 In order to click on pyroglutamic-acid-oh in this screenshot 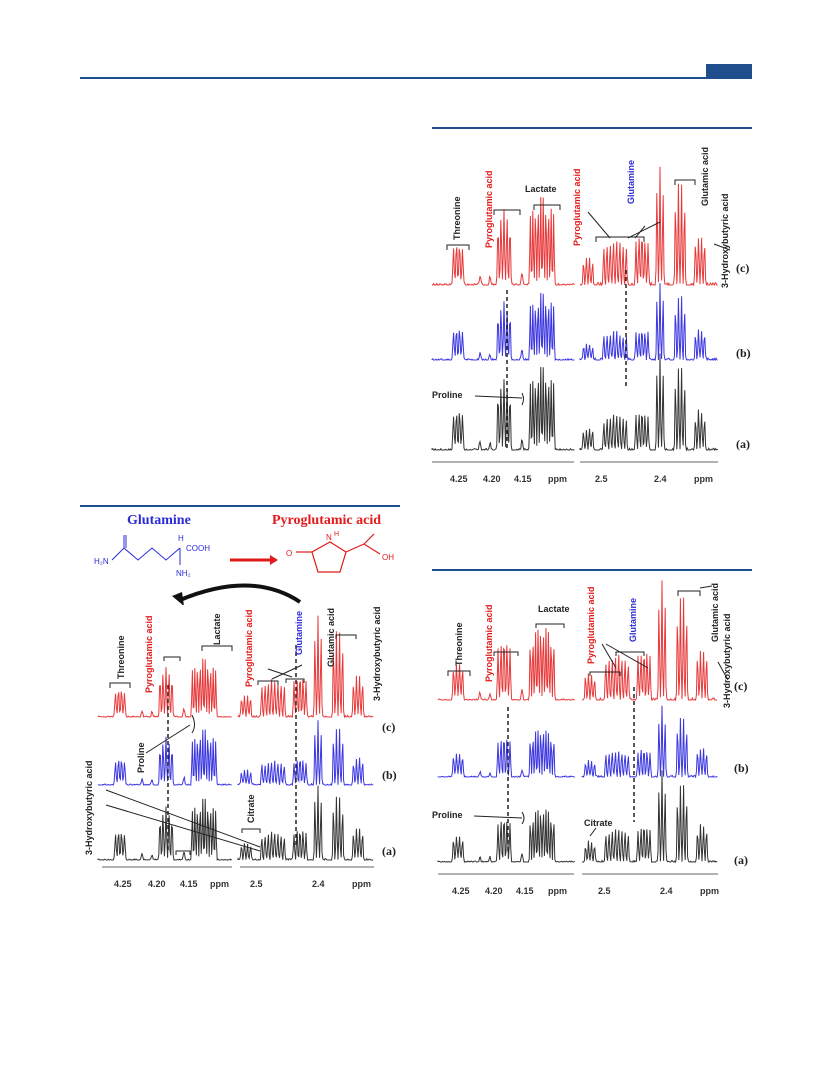, I will do `click(372, 549)`.